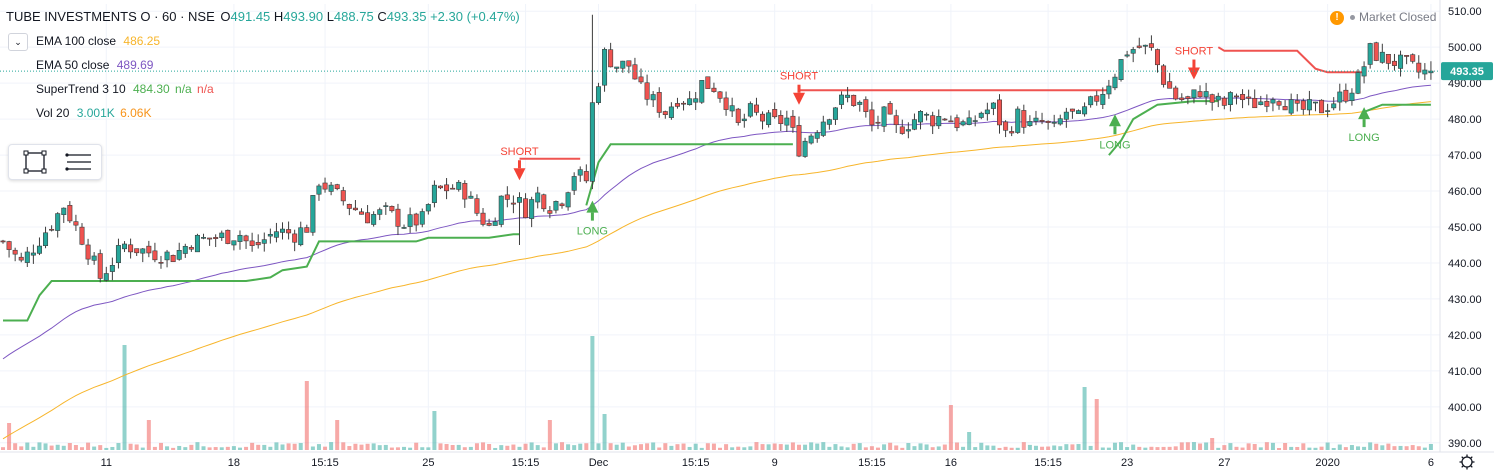  Describe the element at coordinates (1467, 462) in the screenshot. I see `gear-icon` at that location.